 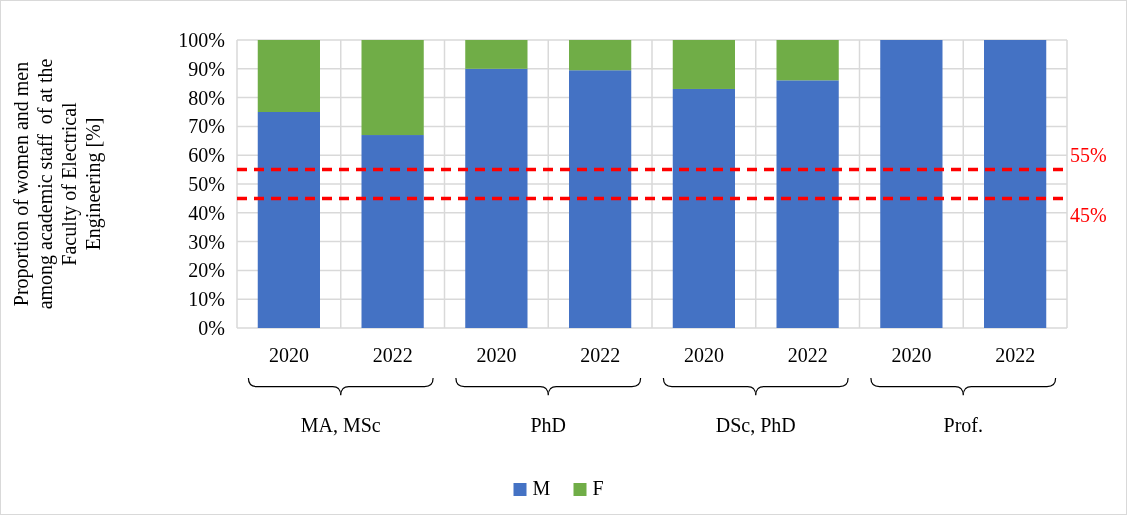 I want to click on legend-label: F, so click(x=598, y=488).